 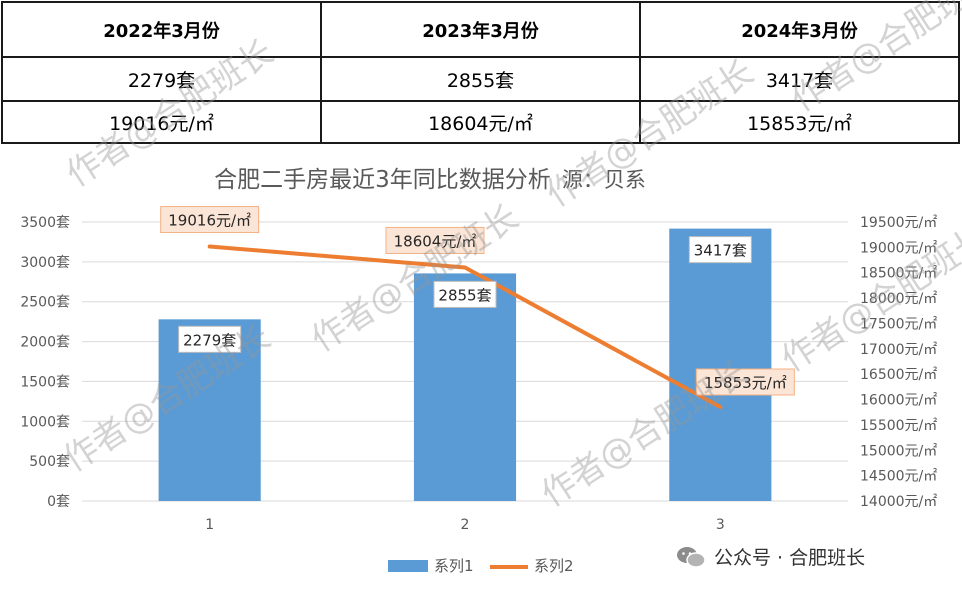 I want to click on line-data-label: 19016元/㎡, so click(x=209, y=221).